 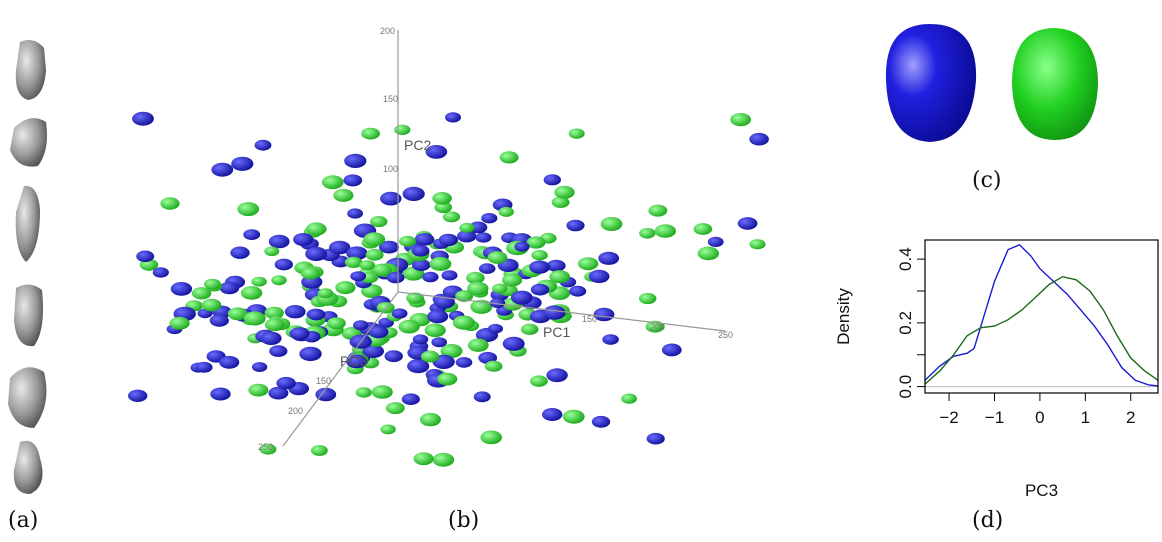 I want to click on tick-pc2: 150, so click(x=390, y=99).